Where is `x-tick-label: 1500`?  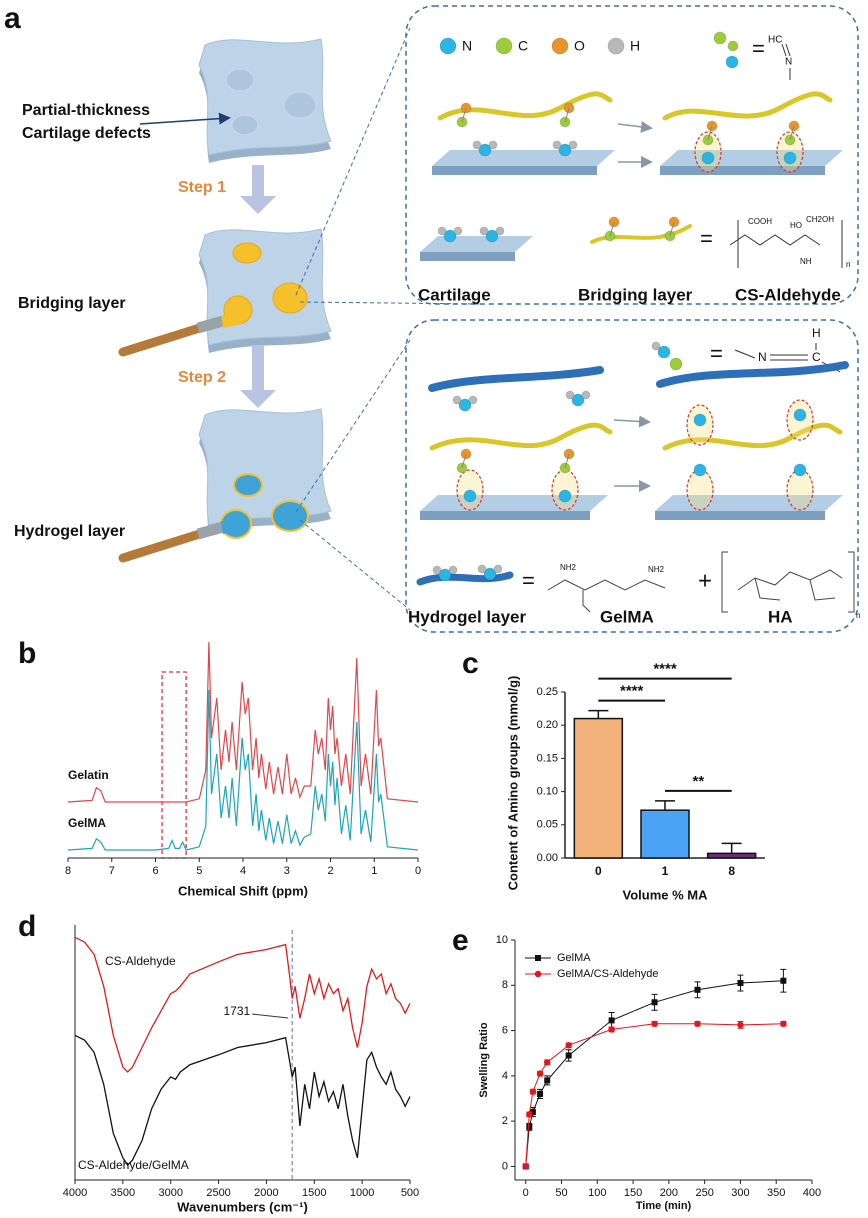 x-tick-label: 1500 is located at coordinates (314, 1193).